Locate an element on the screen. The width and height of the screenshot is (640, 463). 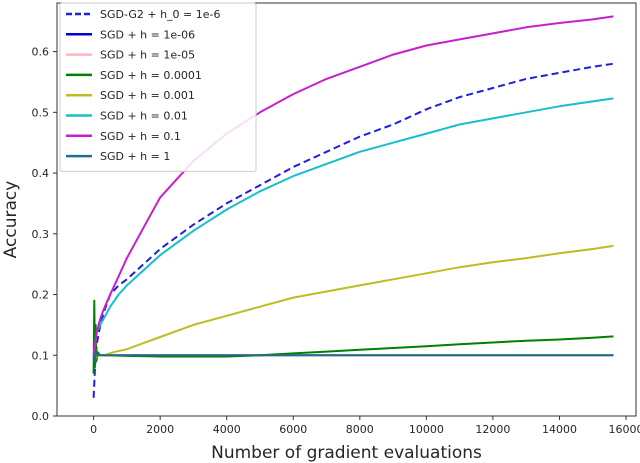
x-axis-label: Number of gradient evaluations is located at coordinates (346, 453).